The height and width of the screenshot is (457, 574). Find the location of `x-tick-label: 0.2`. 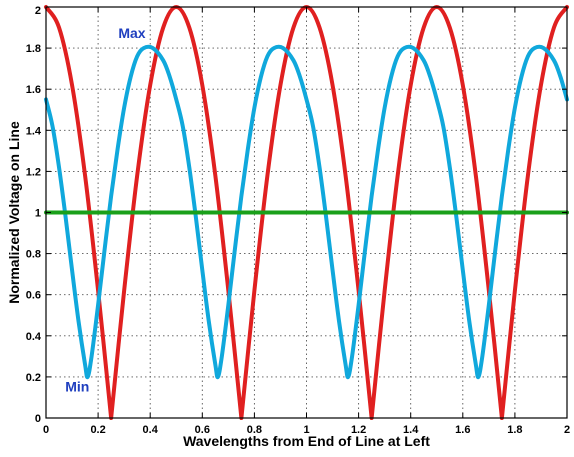

x-tick-label: 0.2 is located at coordinates (97, 430).